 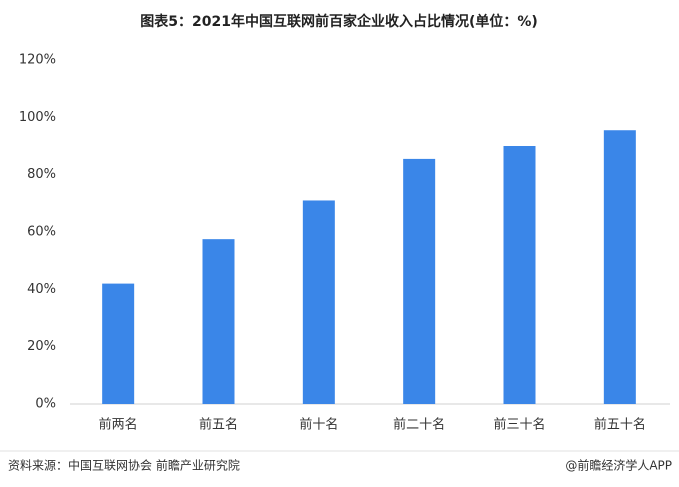 What do you see at coordinates (45, 404) in the screenshot?
I see `y-tick-label: 0%` at bounding box center [45, 404].